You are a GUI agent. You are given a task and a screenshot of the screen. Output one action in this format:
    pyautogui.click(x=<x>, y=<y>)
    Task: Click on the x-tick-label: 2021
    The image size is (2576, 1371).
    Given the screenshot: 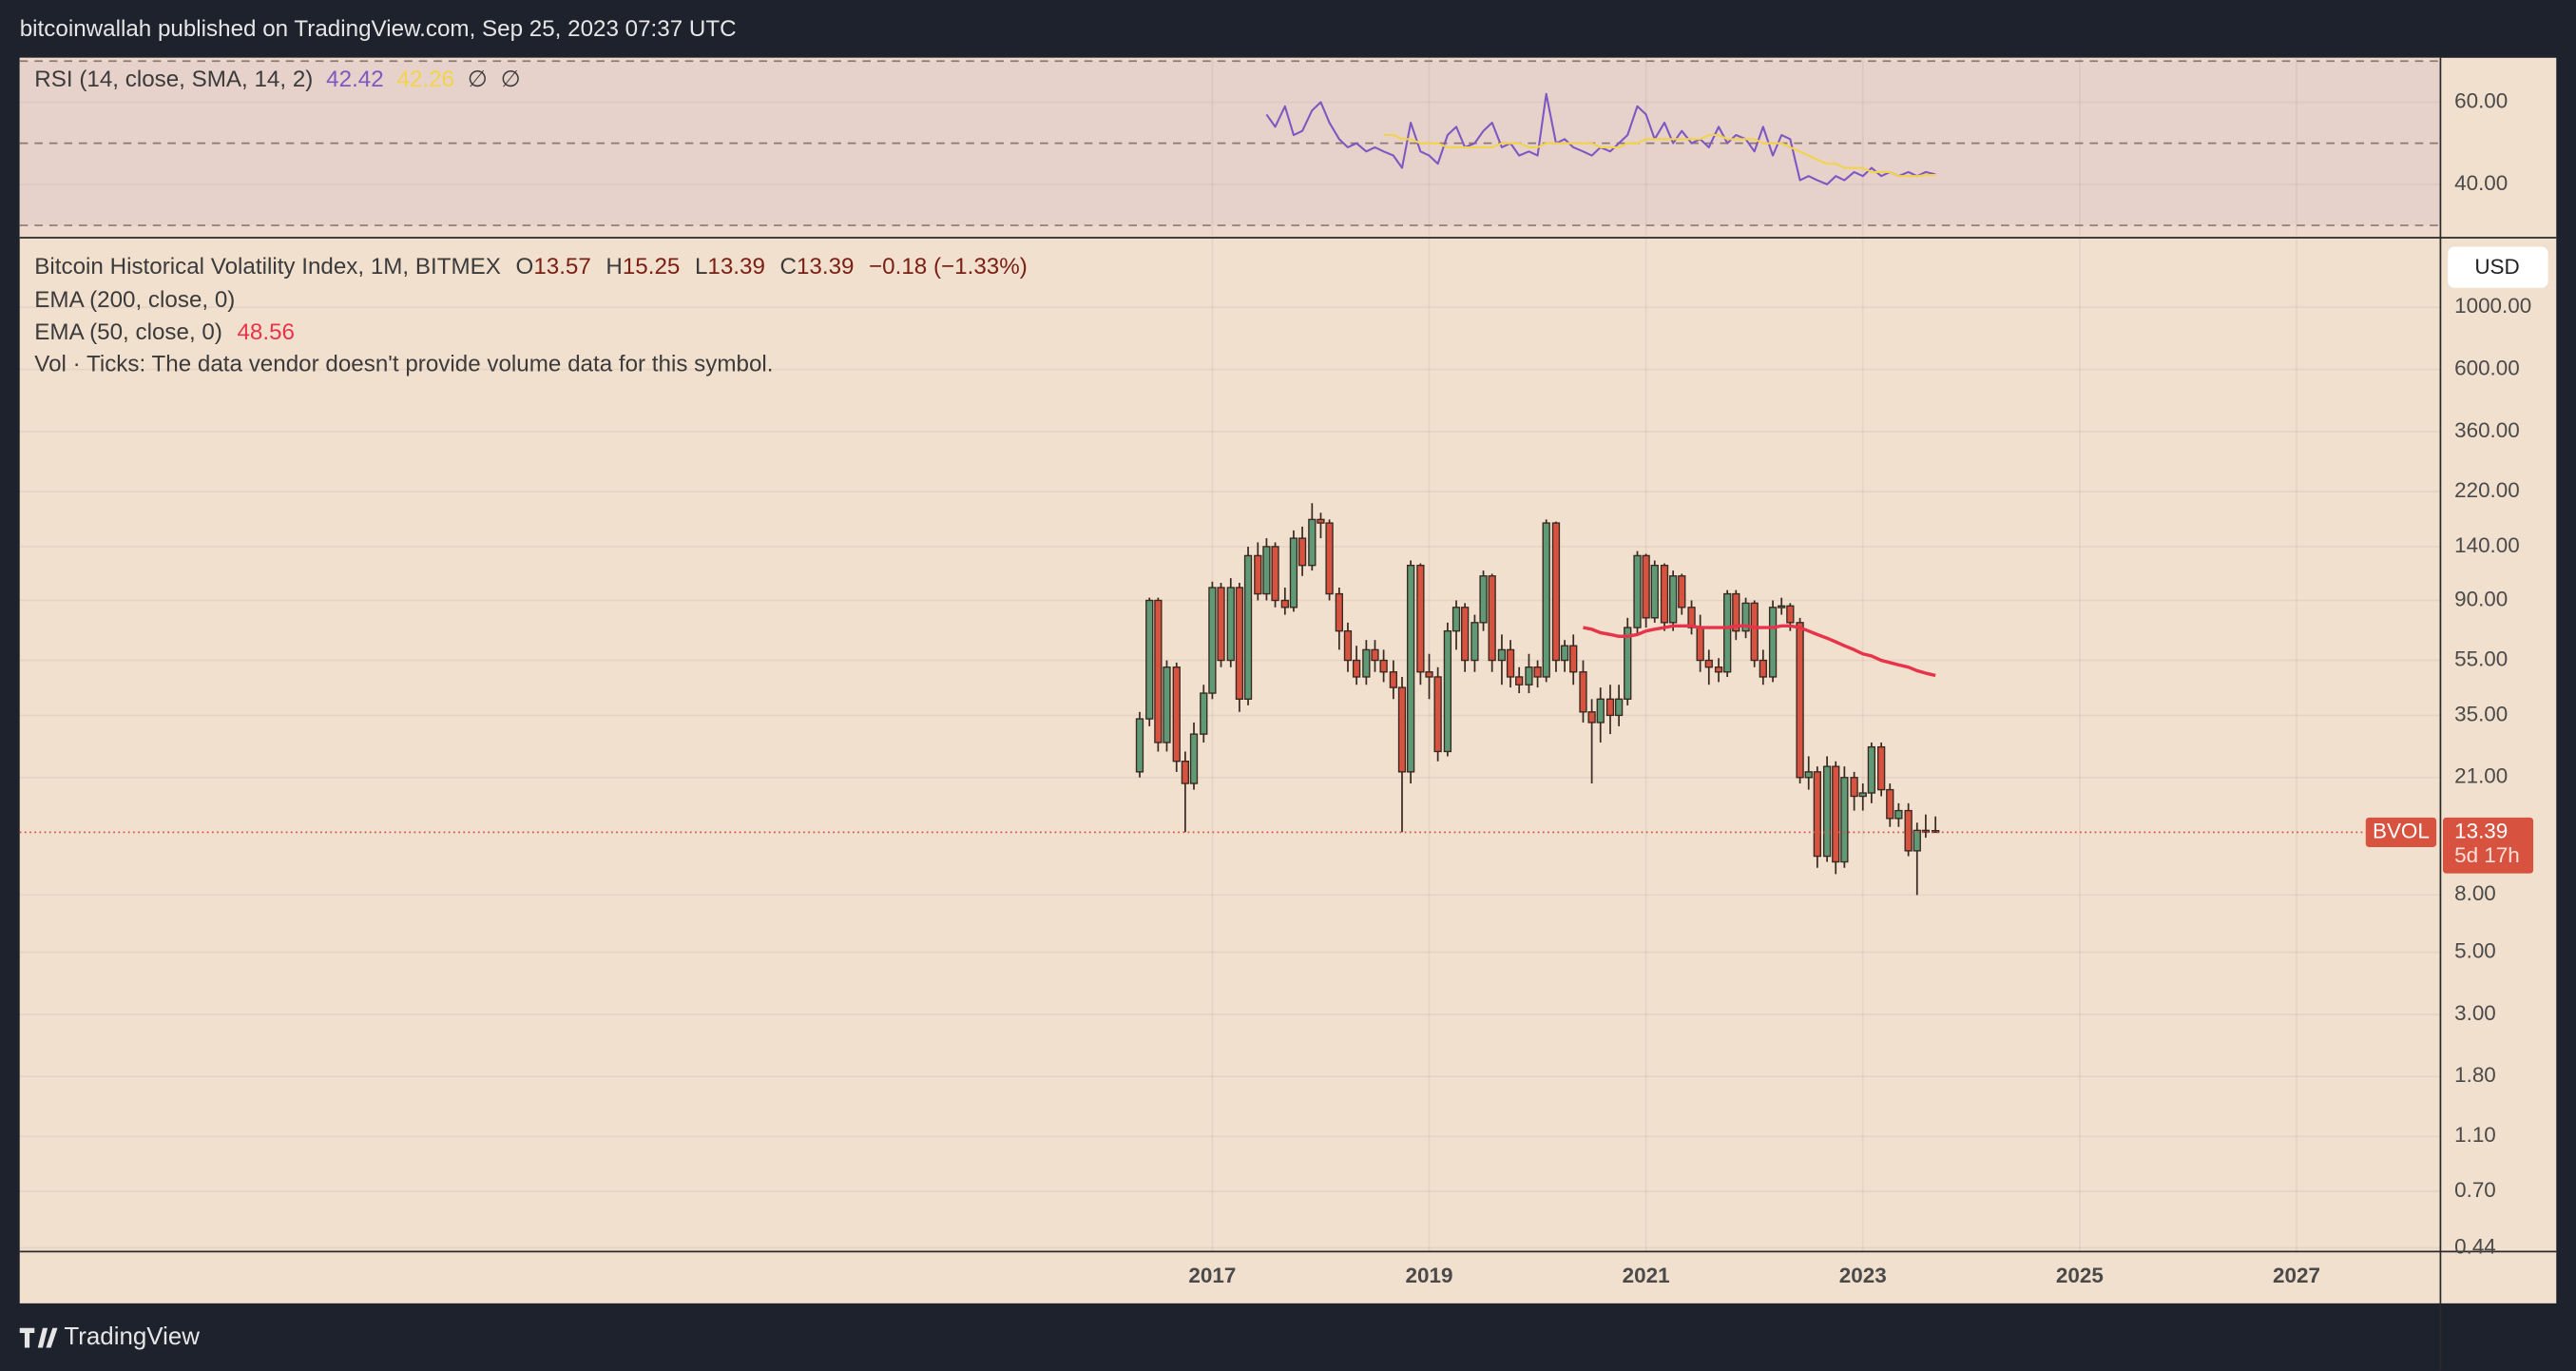 What is the action you would take?
    pyautogui.click(x=1647, y=1275)
    